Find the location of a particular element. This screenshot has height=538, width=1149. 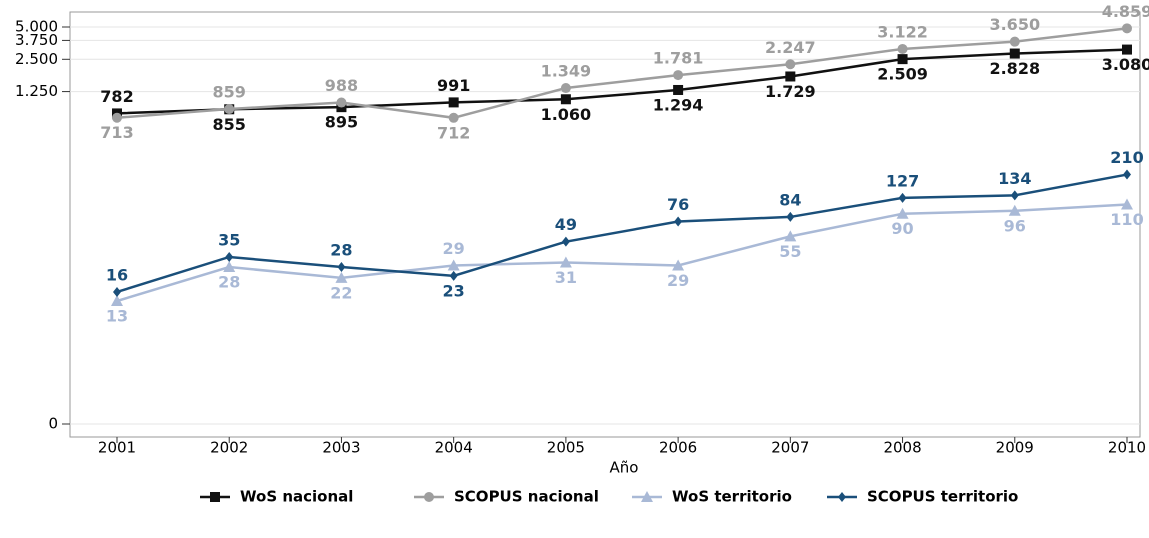

legend-label: WoS nacional is located at coordinates (296, 497).